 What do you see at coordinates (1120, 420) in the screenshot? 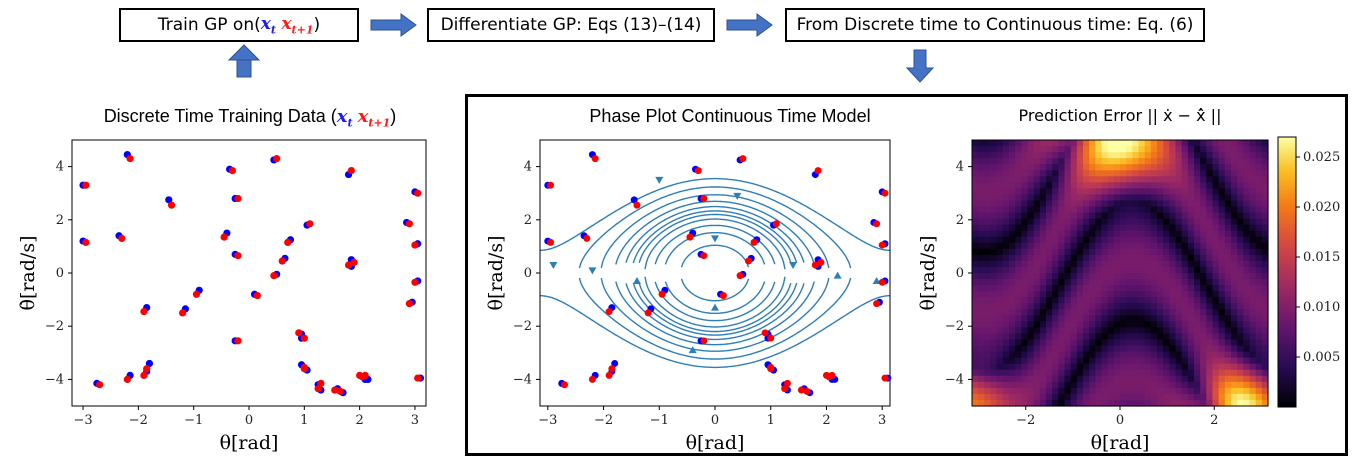
I see `x-tick-label: 0` at bounding box center [1120, 420].